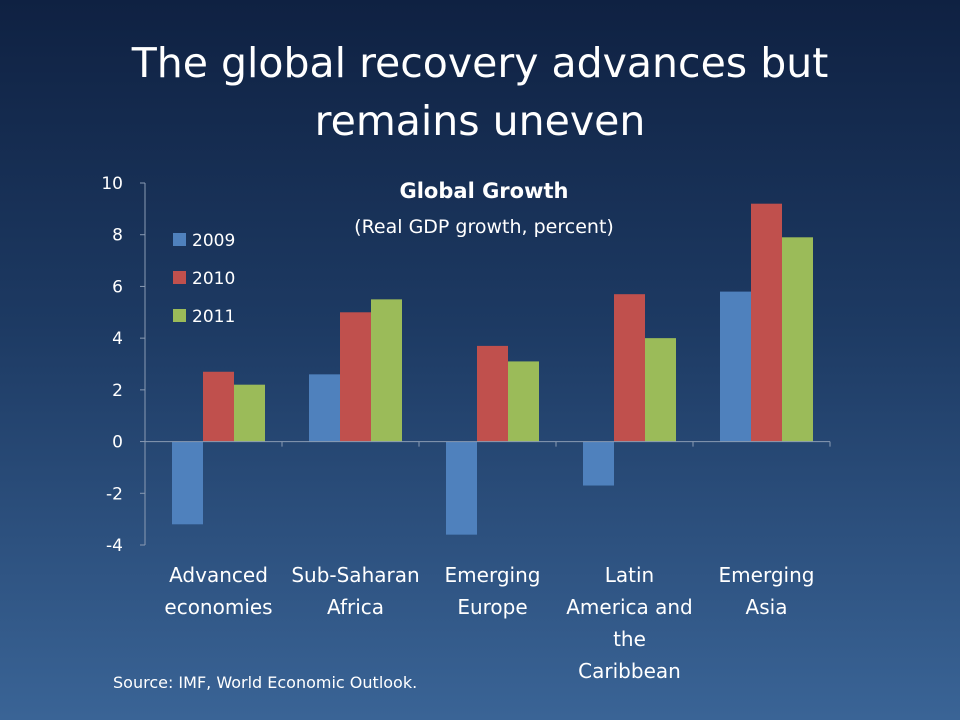 This screenshot has height=720, width=960. Describe the element at coordinates (355, 575) in the screenshot. I see `x-category-label: Sub-Saharan` at that location.